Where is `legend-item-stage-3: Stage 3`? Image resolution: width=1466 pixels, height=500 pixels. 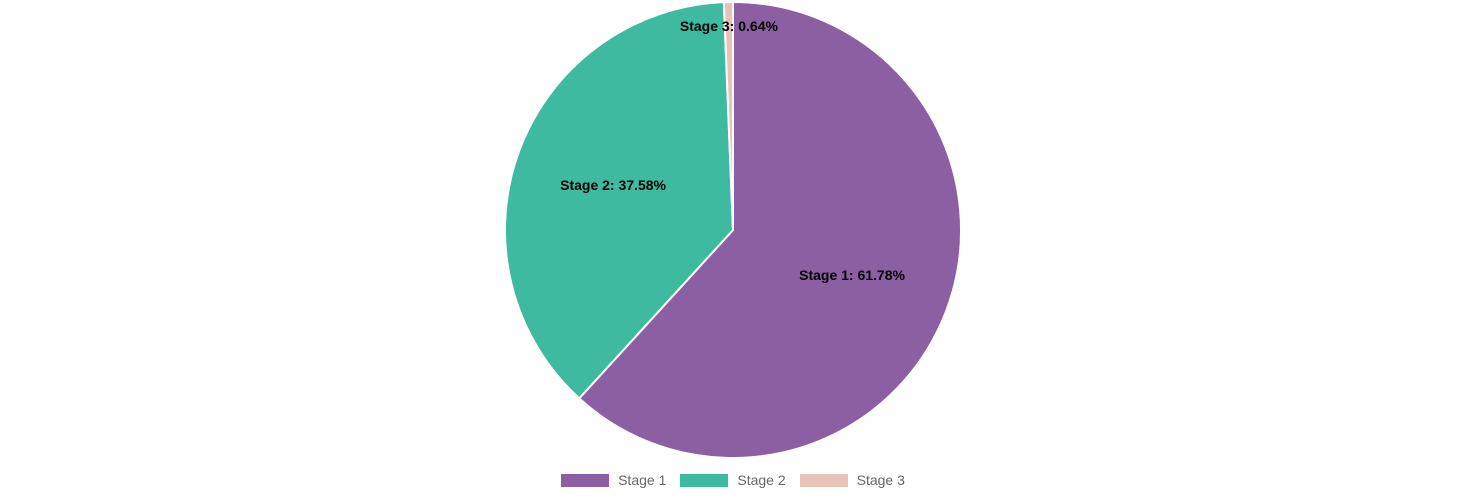
legend-item-stage-3: Stage 3 is located at coordinates (852, 480).